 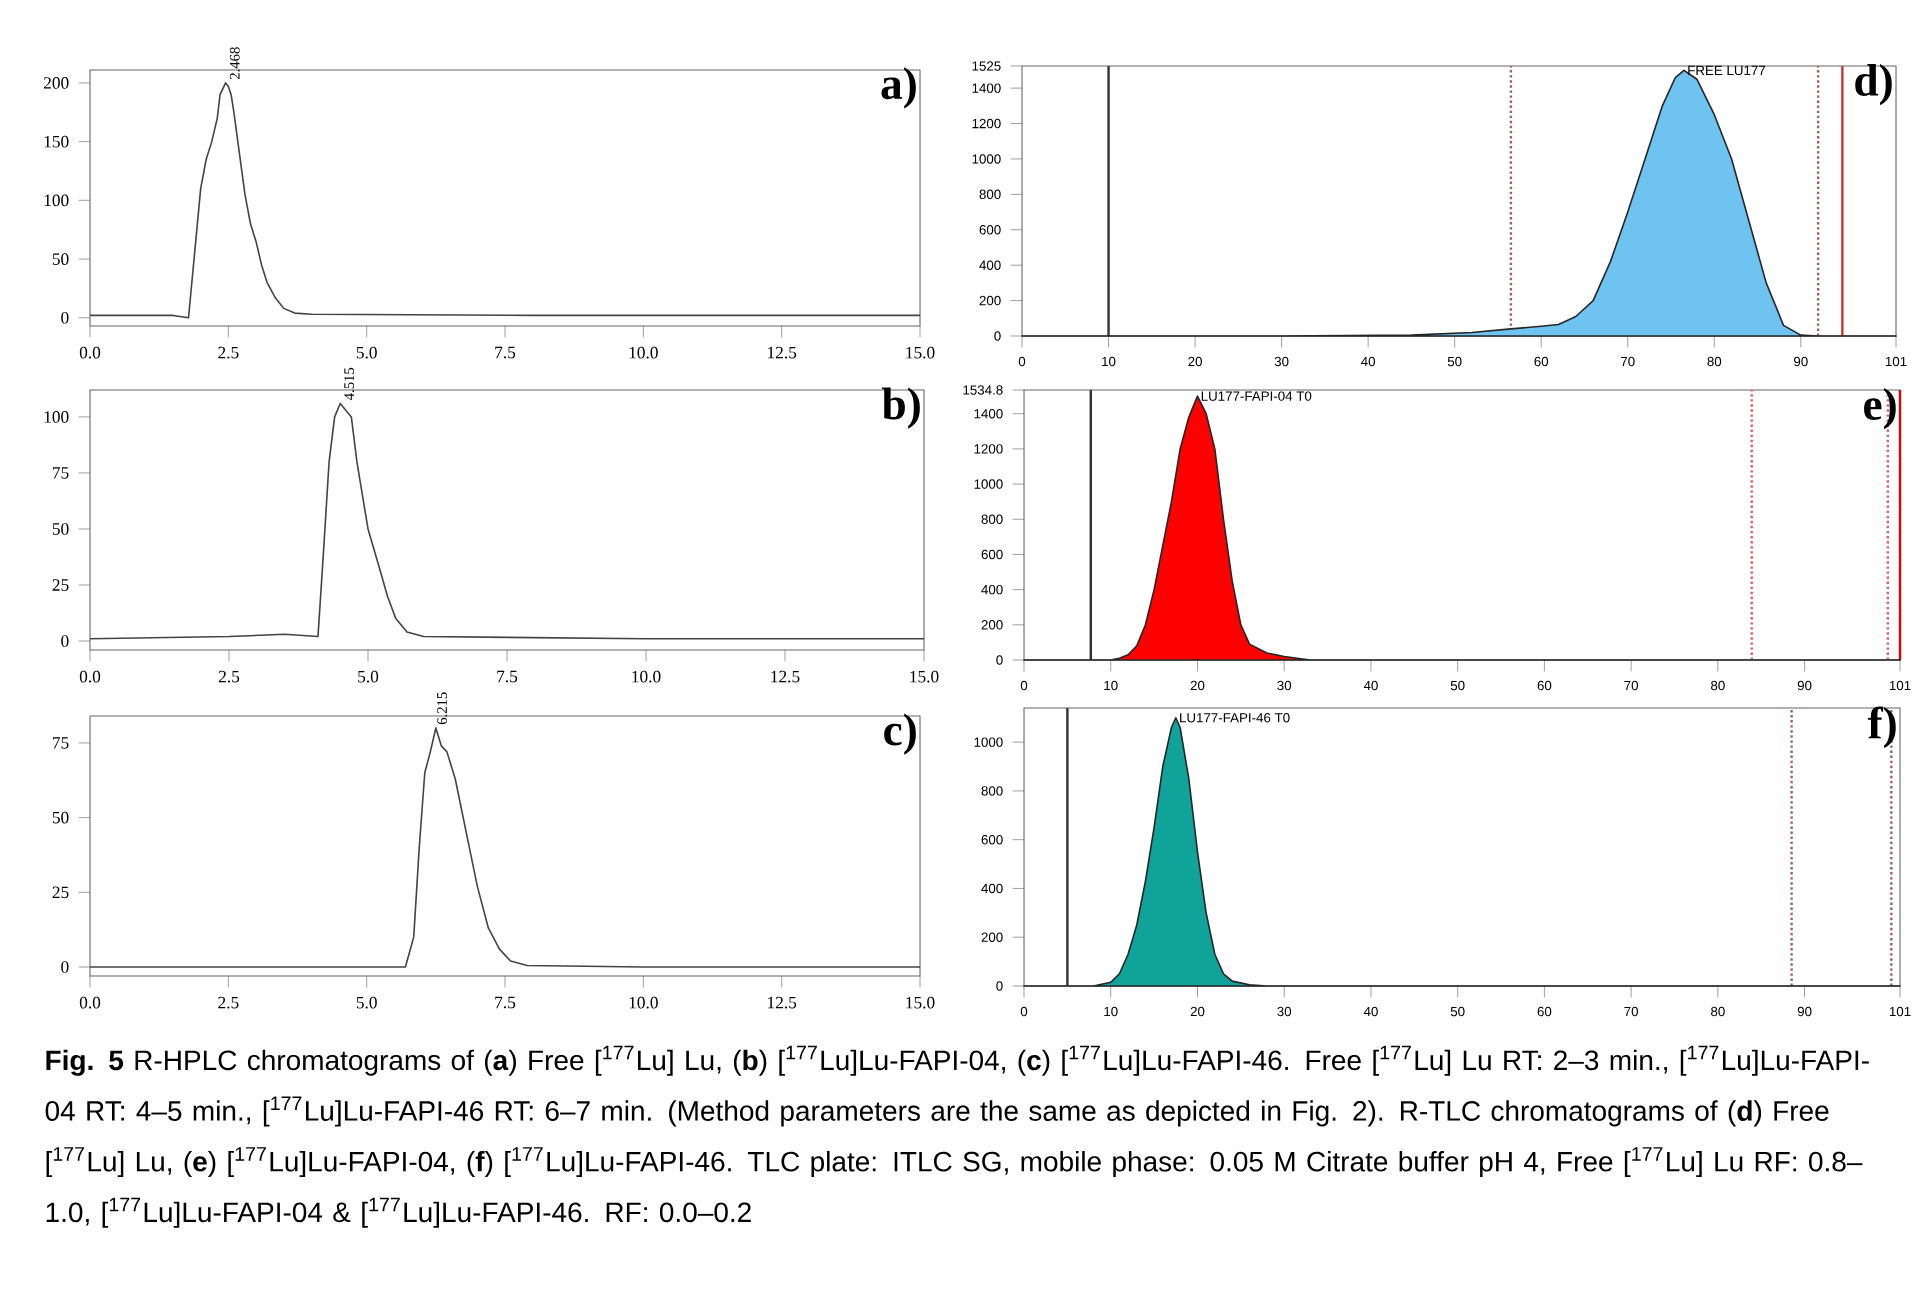 I want to click on chart-title: c), so click(x=900, y=734).